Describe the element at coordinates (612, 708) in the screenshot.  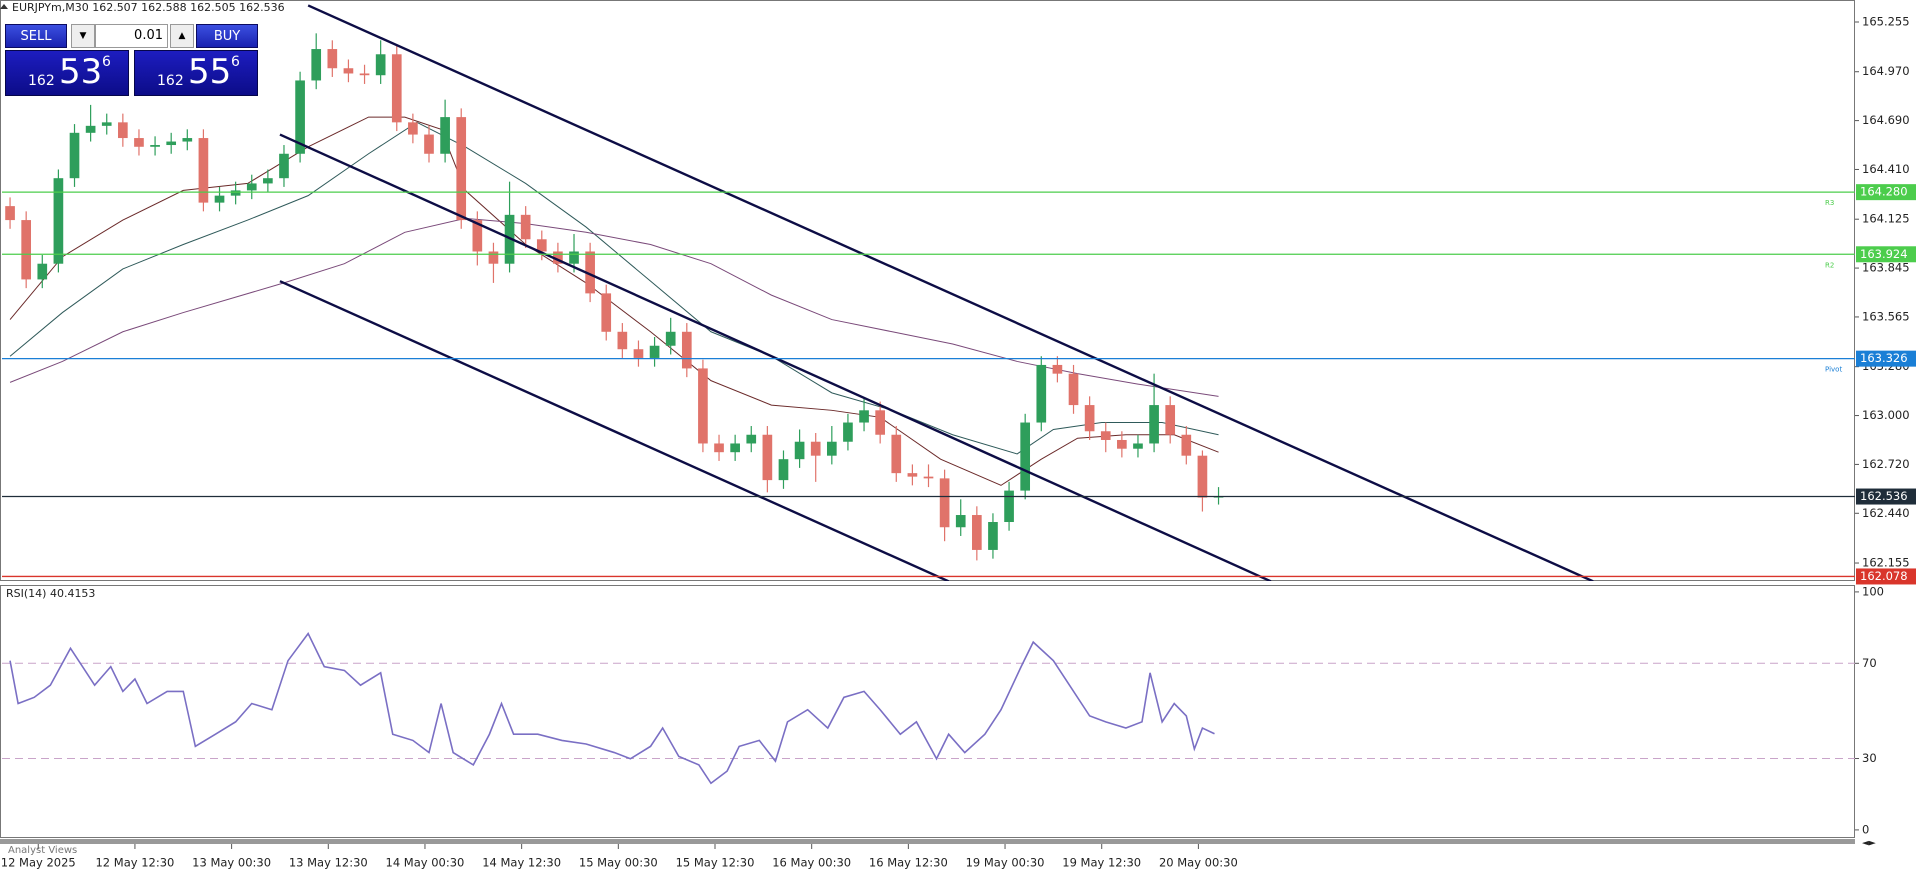
I see `rsi-line` at that location.